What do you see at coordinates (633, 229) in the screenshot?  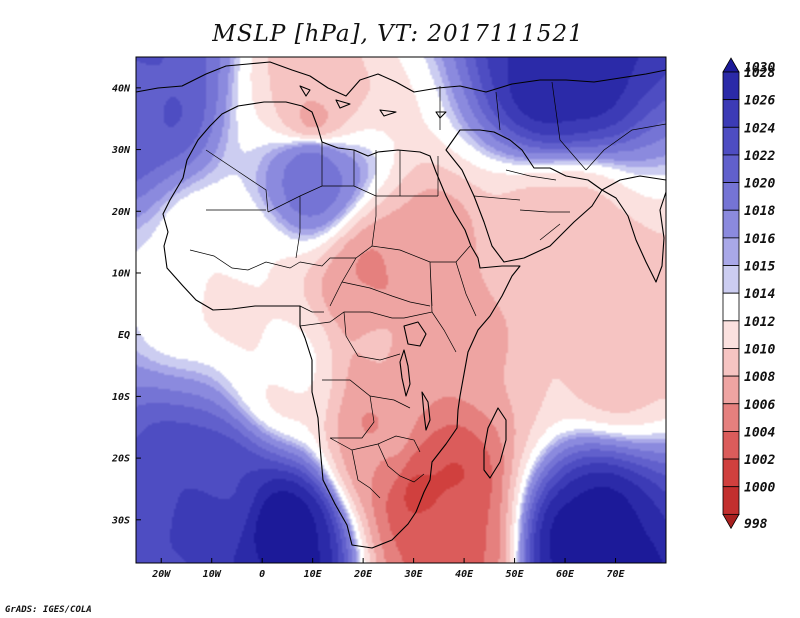 I see `india-coastline` at bounding box center [633, 229].